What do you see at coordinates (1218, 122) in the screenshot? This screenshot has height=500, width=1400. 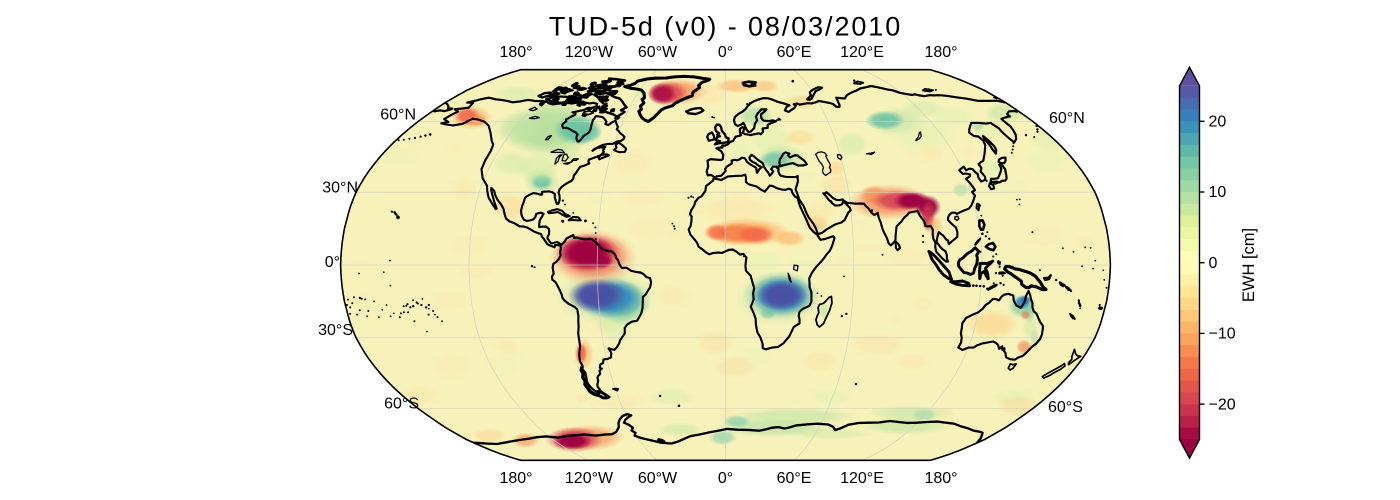 I see `svg-text: 20` at bounding box center [1218, 122].